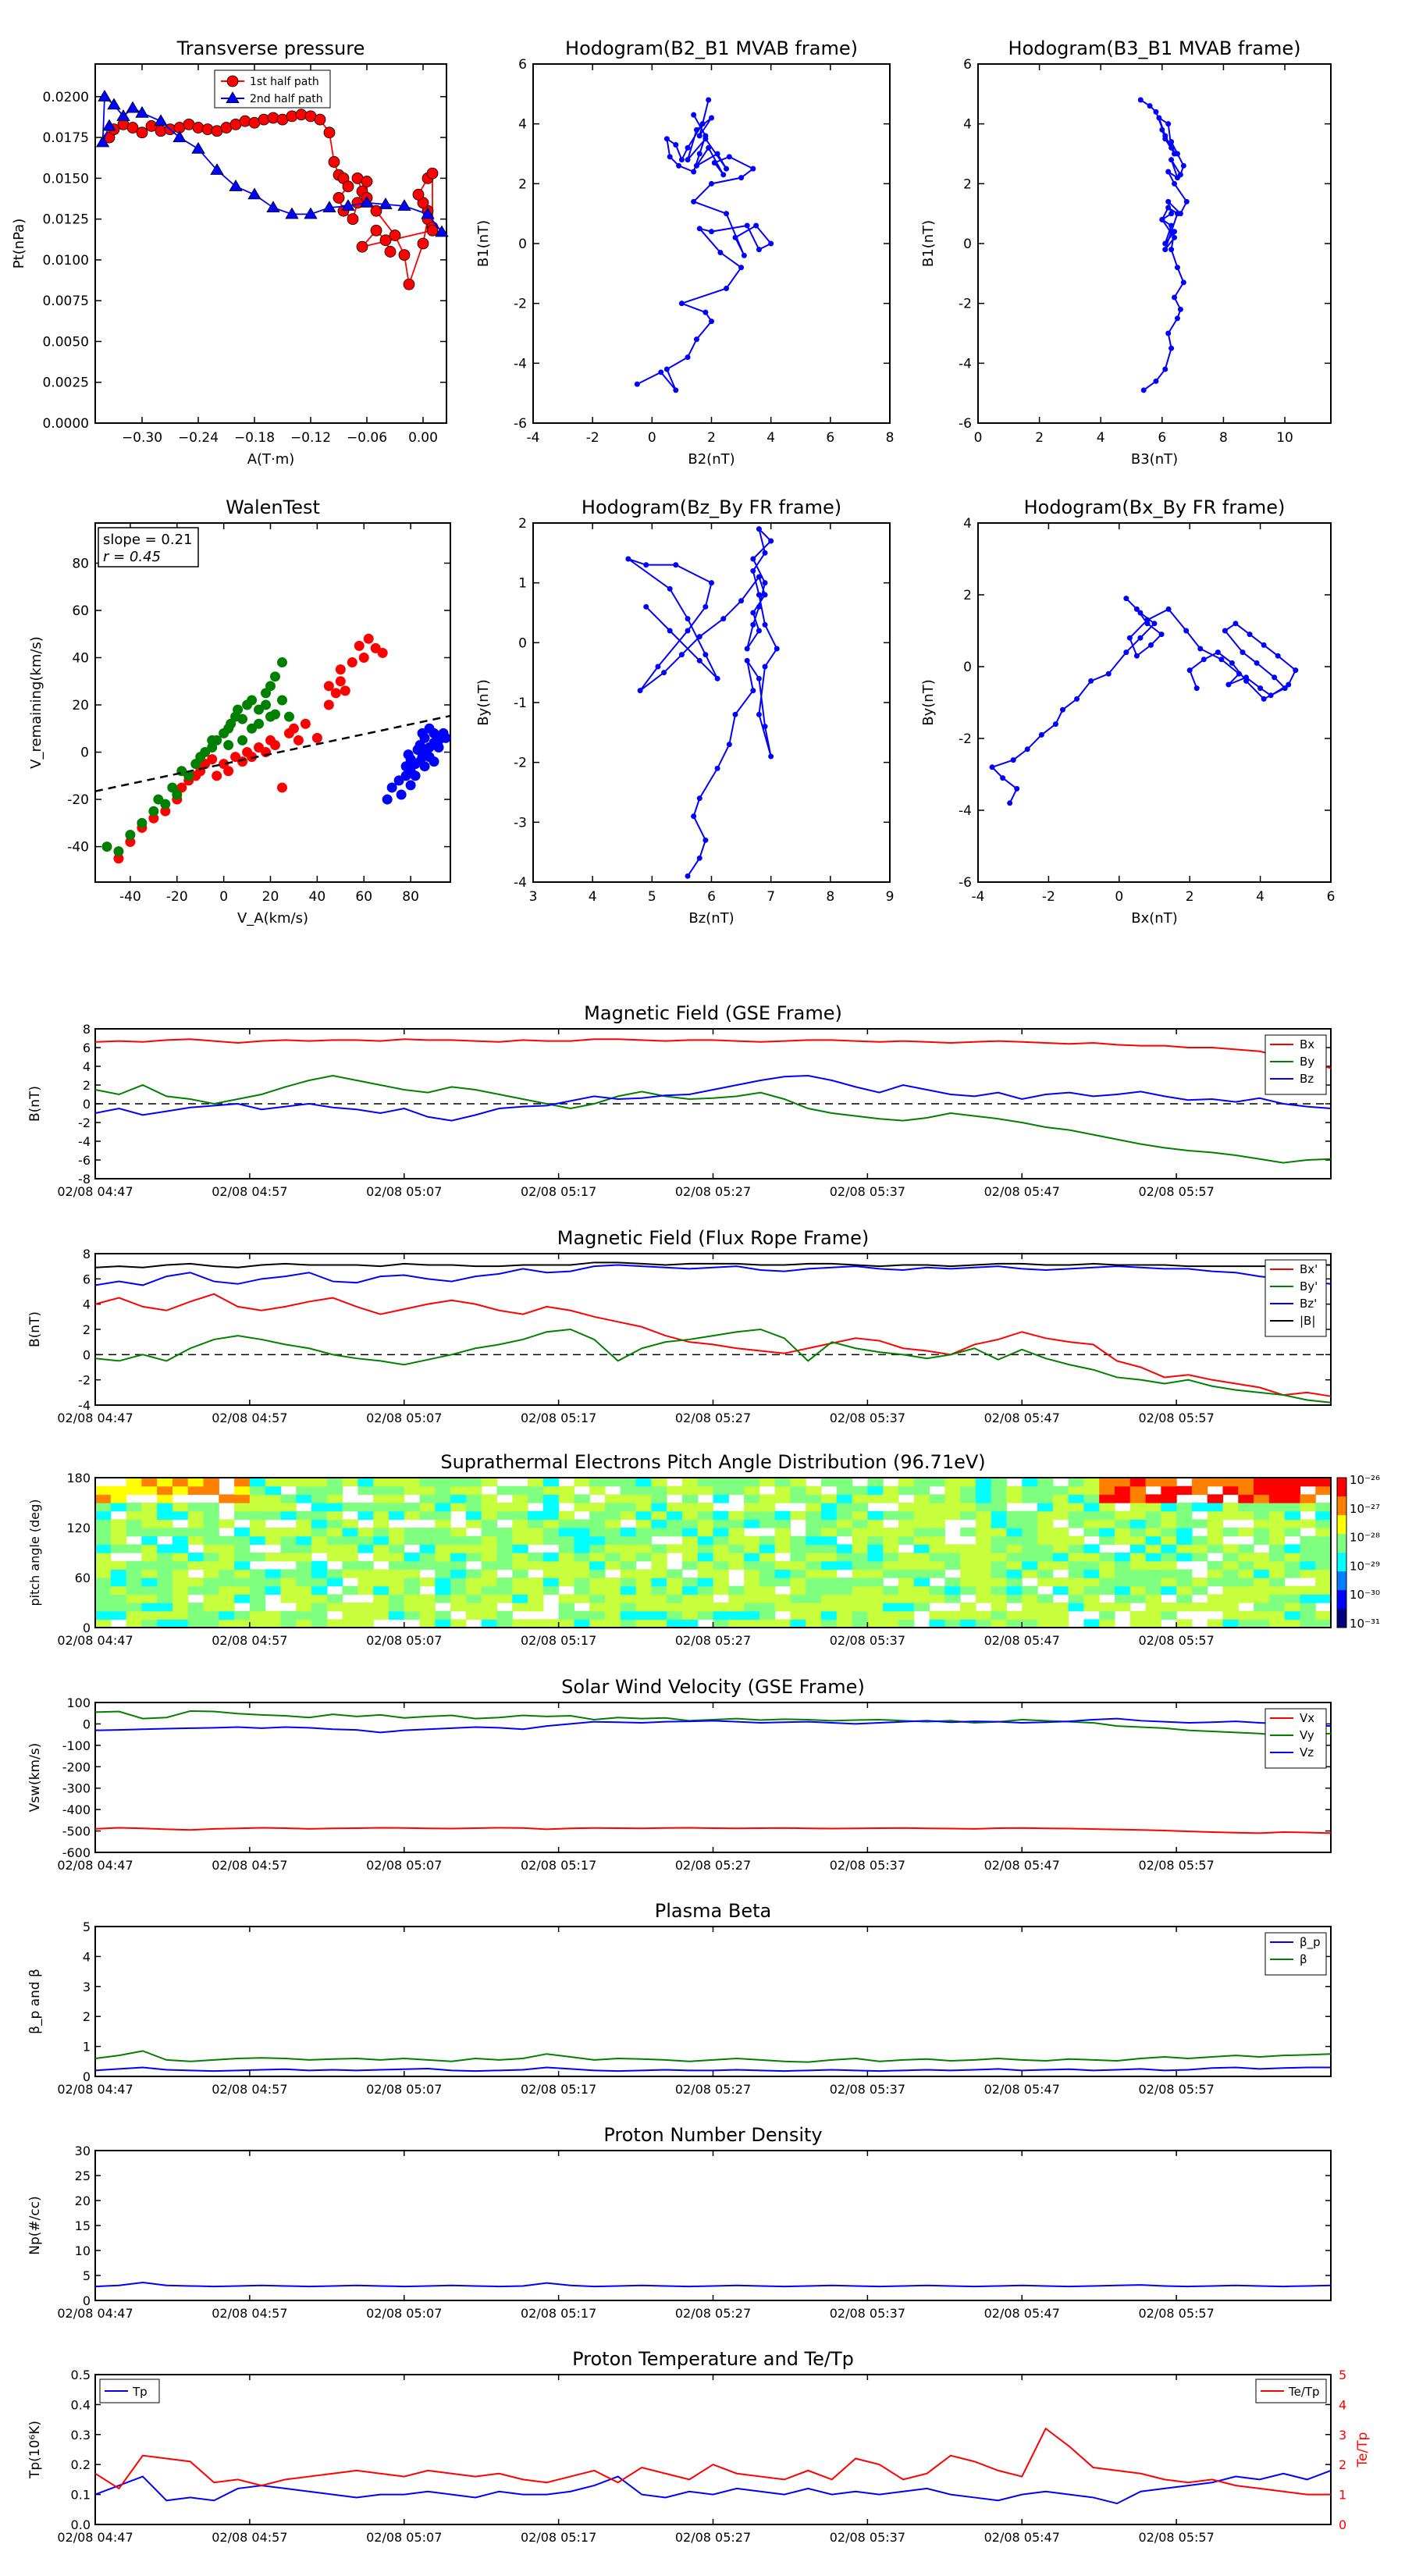  Describe the element at coordinates (1144, 701) in the screenshot. I see `hbxby-series` at that location.